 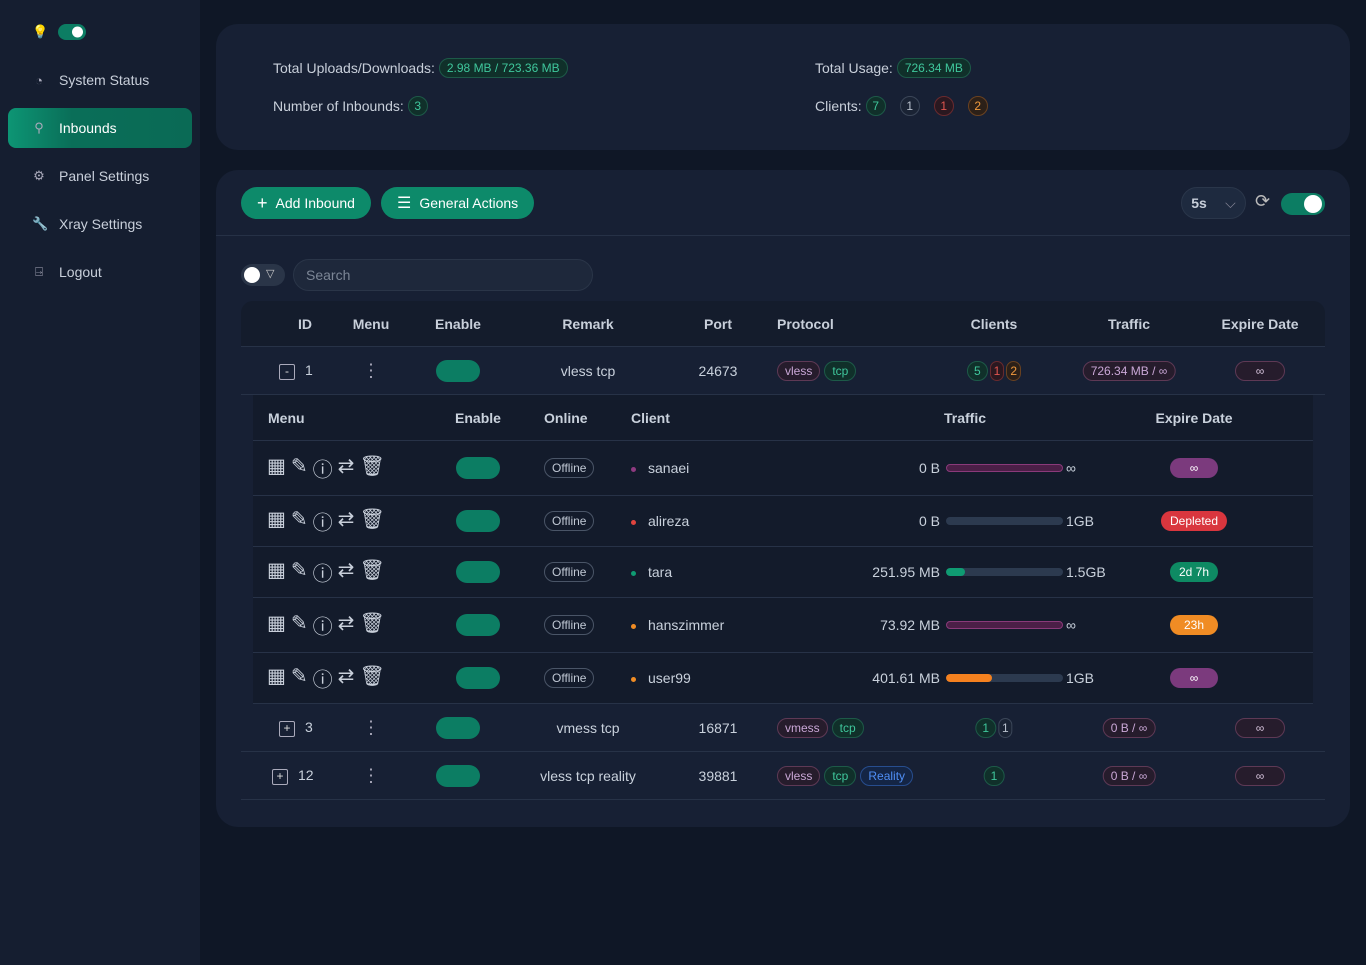 What do you see at coordinates (686, 625) in the screenshot?
I see `client-name: hanszimmer` at bounding box center [686, 625].